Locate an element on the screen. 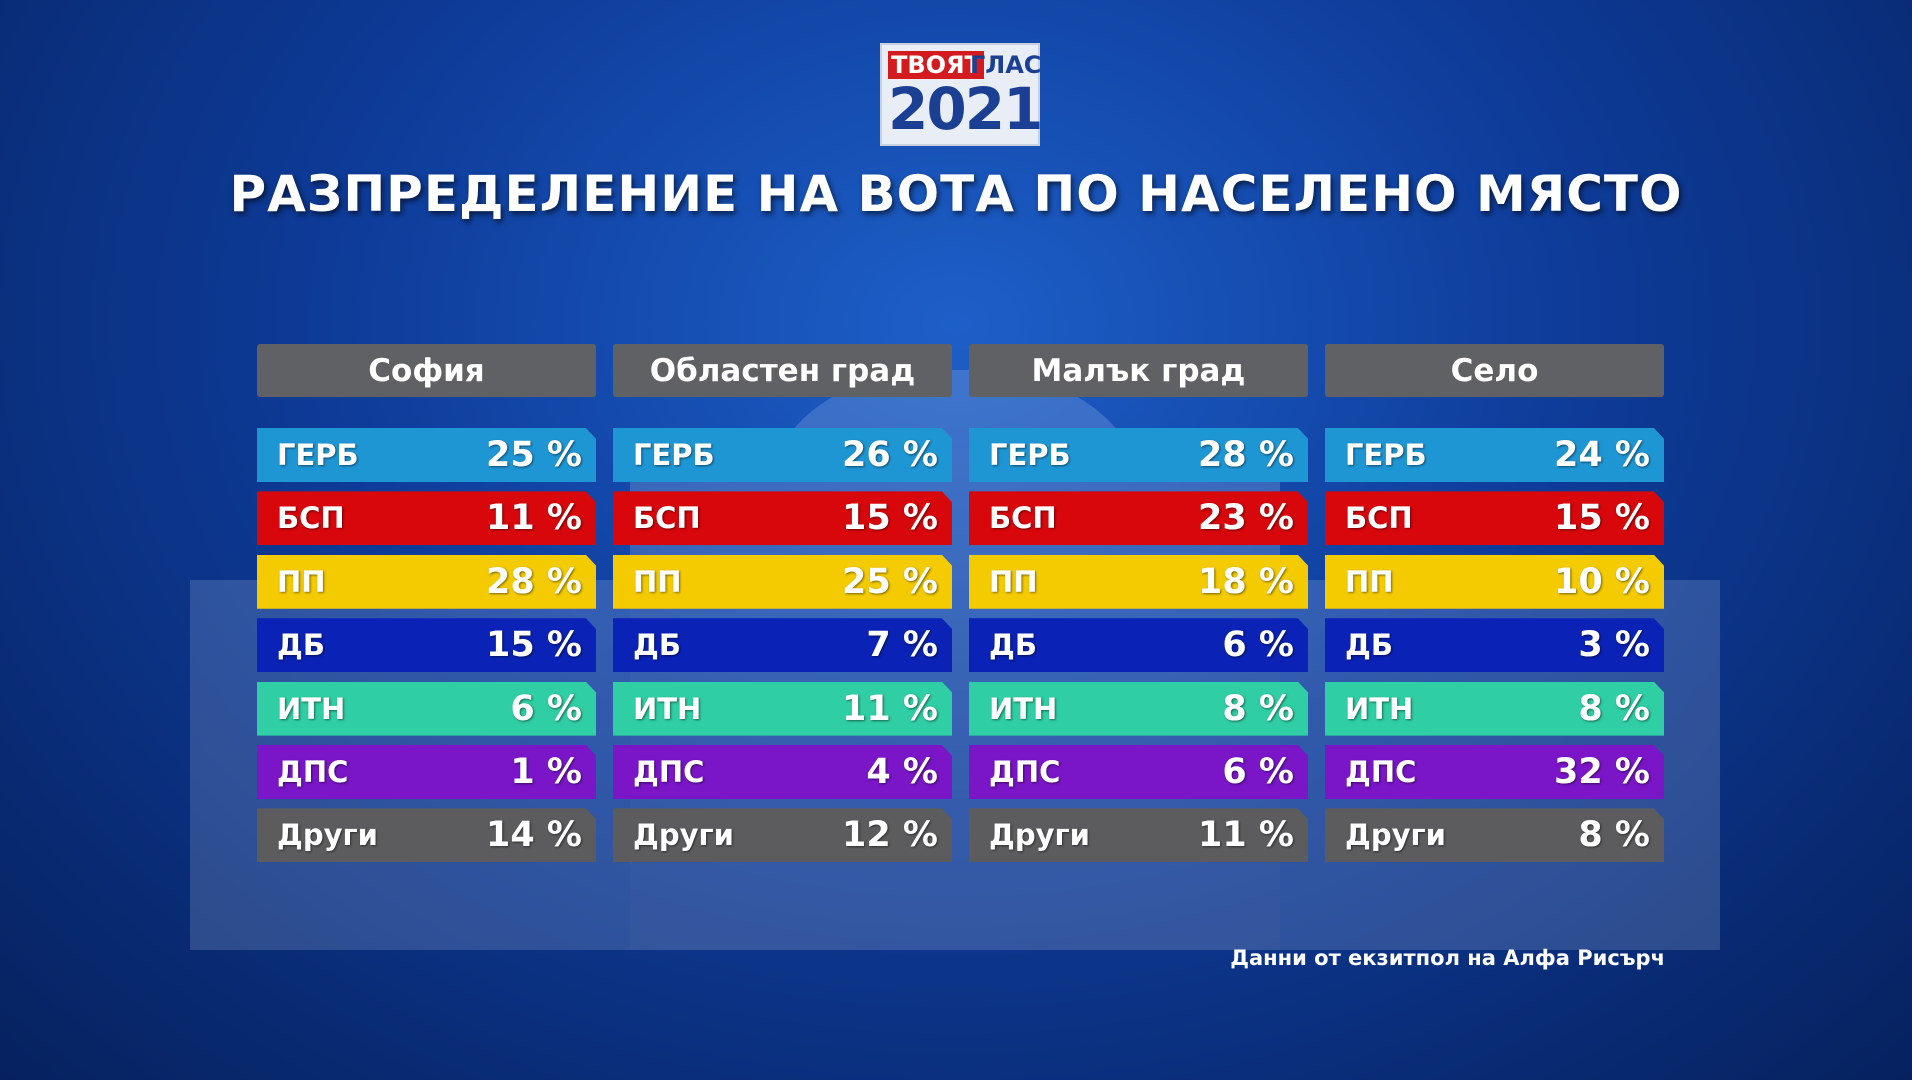 This screenshot has height=1080, width=1912. party-cell: Други 11 % is located at coordinates (1138, 835).